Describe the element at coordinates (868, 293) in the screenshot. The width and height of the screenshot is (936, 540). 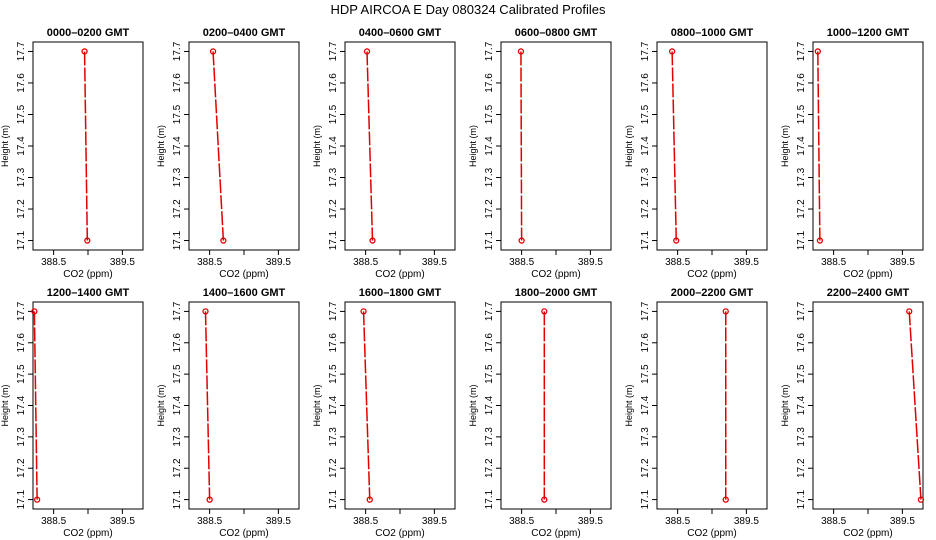
I see `panel-title: 2200–2400 GMT` at that location.